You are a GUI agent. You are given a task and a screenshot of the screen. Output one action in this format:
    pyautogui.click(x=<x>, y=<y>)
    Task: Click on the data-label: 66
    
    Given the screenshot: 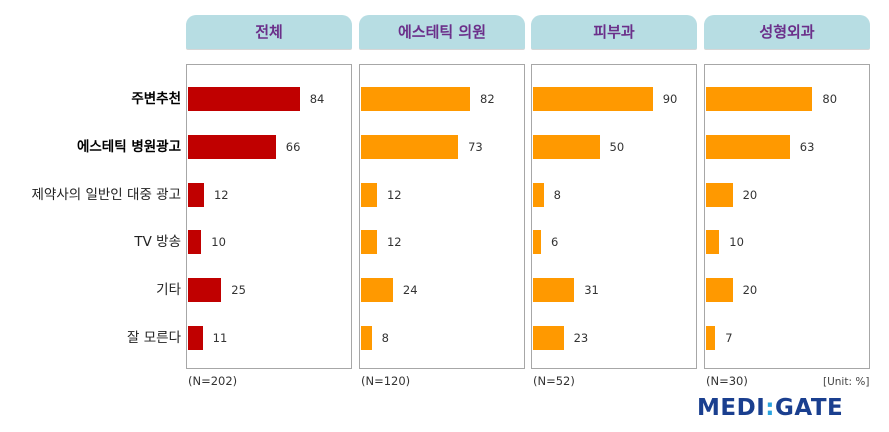 What is the action you would take?
    pyautogui.click(x=293, y=147)
    